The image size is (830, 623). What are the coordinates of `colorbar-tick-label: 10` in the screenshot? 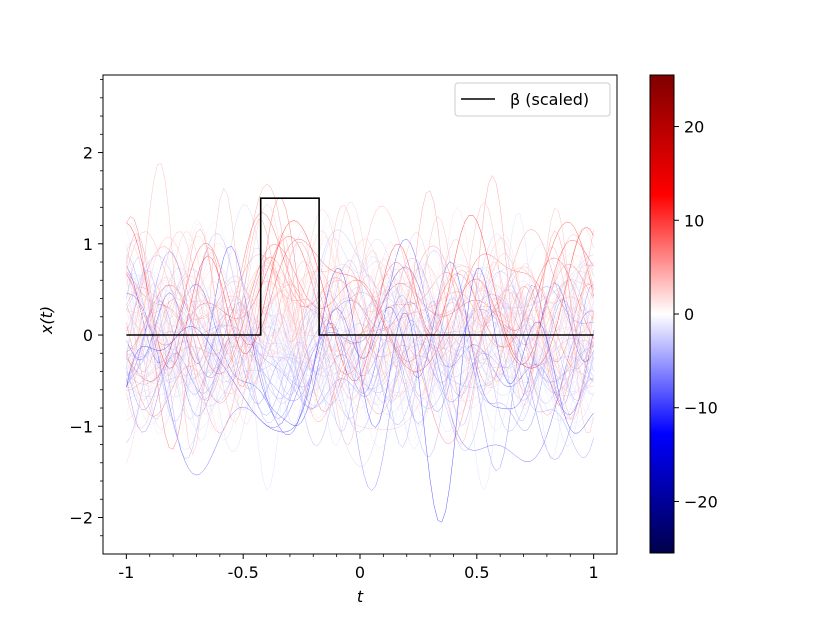 It's located at (694, 220).